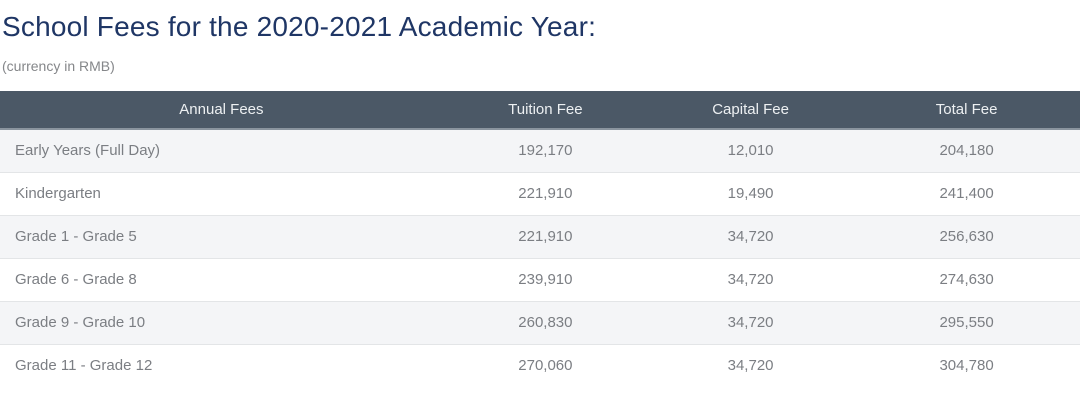 This screenshot has height=419, width=1080. What do you see at coordinates (966, 237) in the screenshot?
I see `fee-value-cell: 256,630` at bounding box center [966, 237].